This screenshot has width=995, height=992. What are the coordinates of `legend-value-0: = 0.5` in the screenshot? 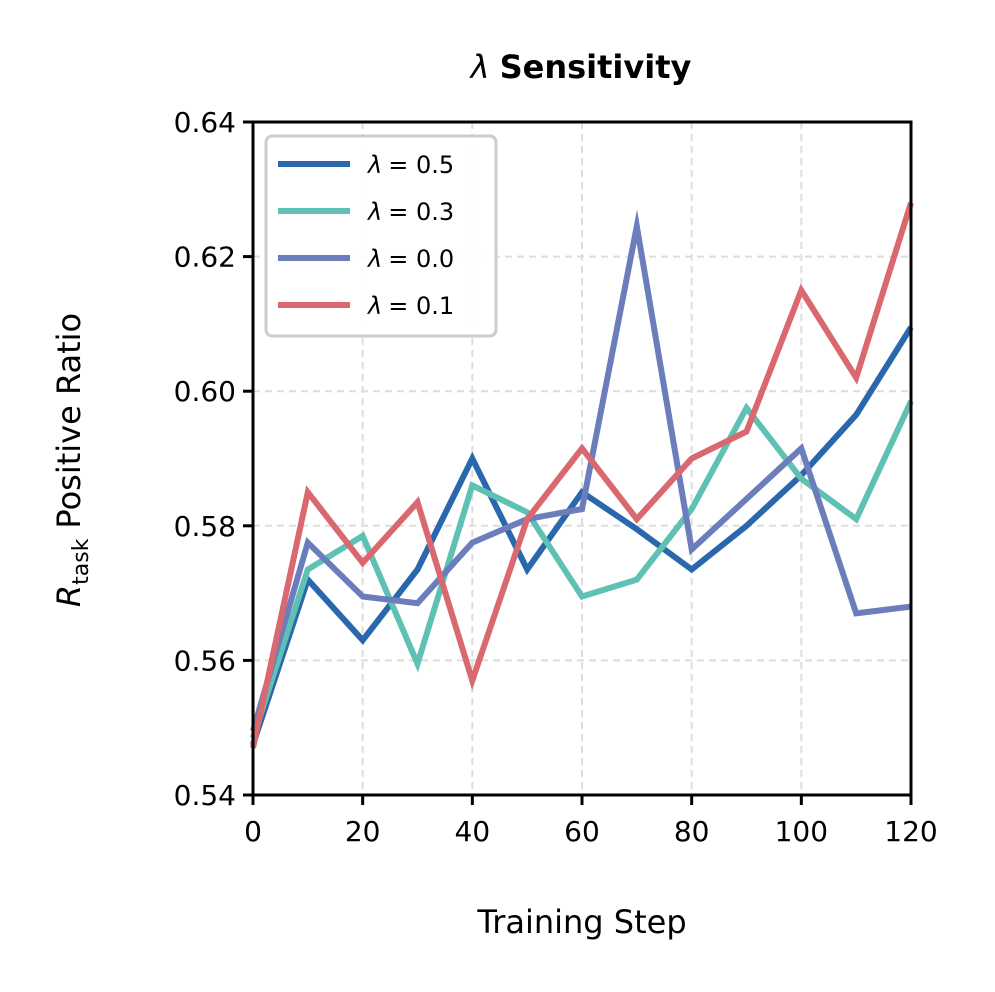 It's located at (421, 165).